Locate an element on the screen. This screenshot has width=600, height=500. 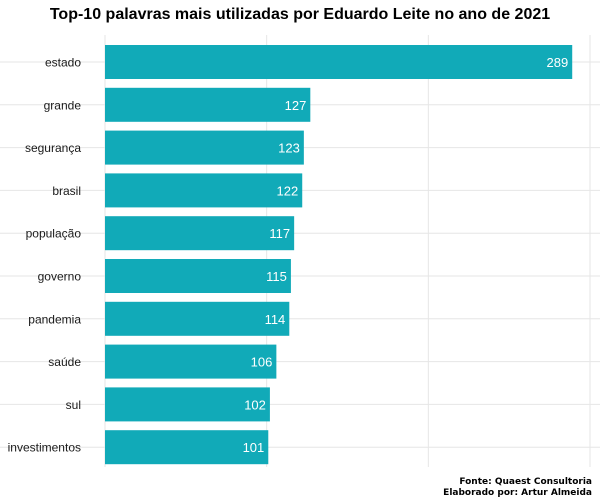
value-label: 115 is located at coordinates (276, 276).